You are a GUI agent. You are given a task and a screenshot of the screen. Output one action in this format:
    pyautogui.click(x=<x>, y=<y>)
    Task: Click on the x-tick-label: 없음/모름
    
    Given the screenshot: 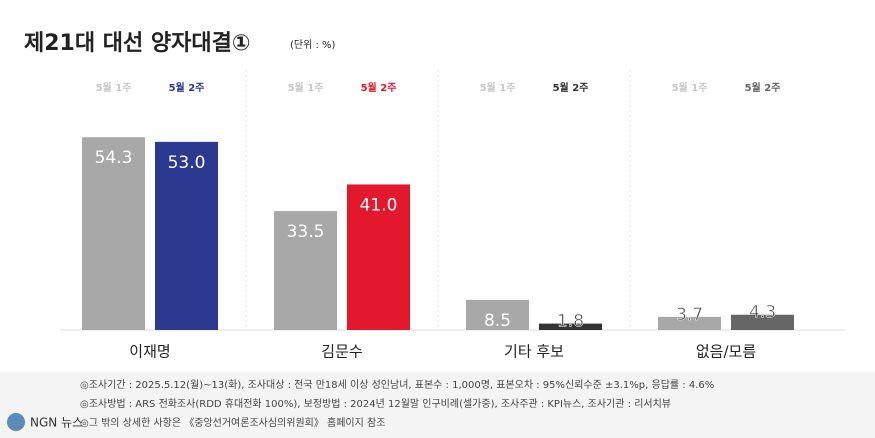 What is the action you would take?
    pyautogui.click(x=726, y=352)
    